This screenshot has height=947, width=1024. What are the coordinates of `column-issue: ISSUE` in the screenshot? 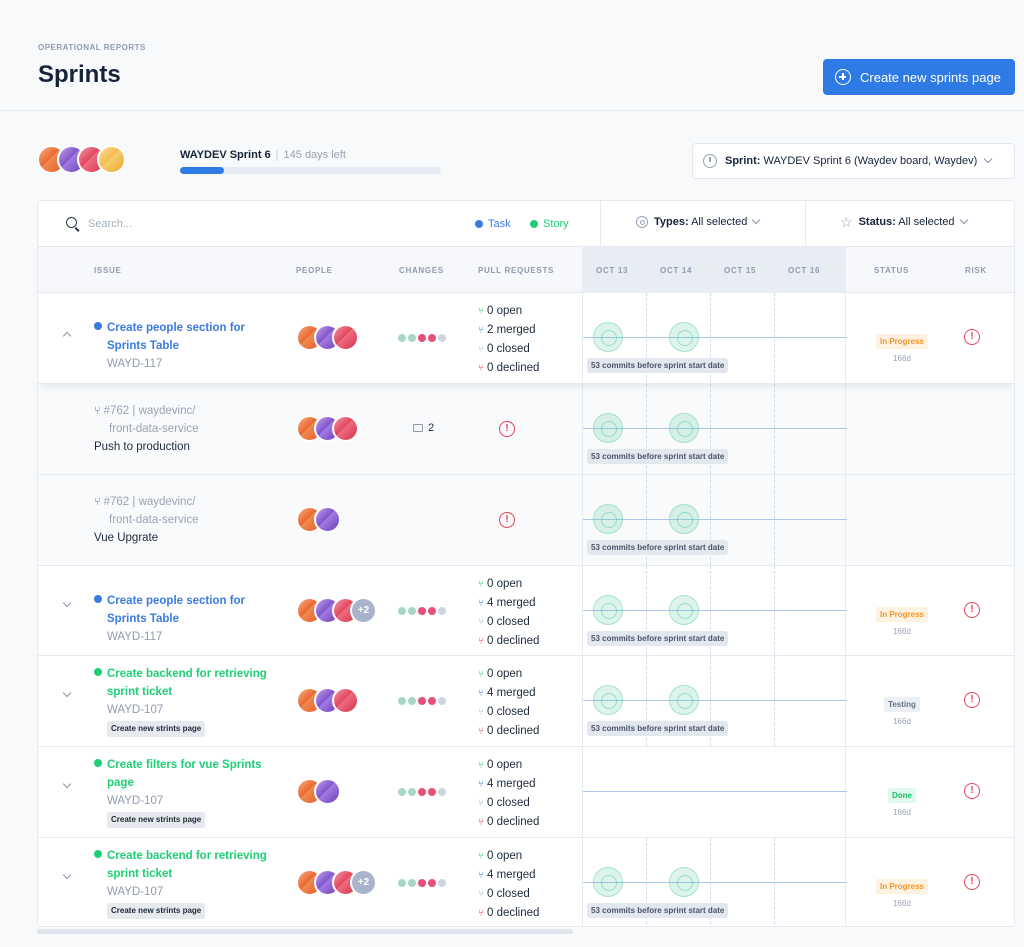 It's located at (108, 270).